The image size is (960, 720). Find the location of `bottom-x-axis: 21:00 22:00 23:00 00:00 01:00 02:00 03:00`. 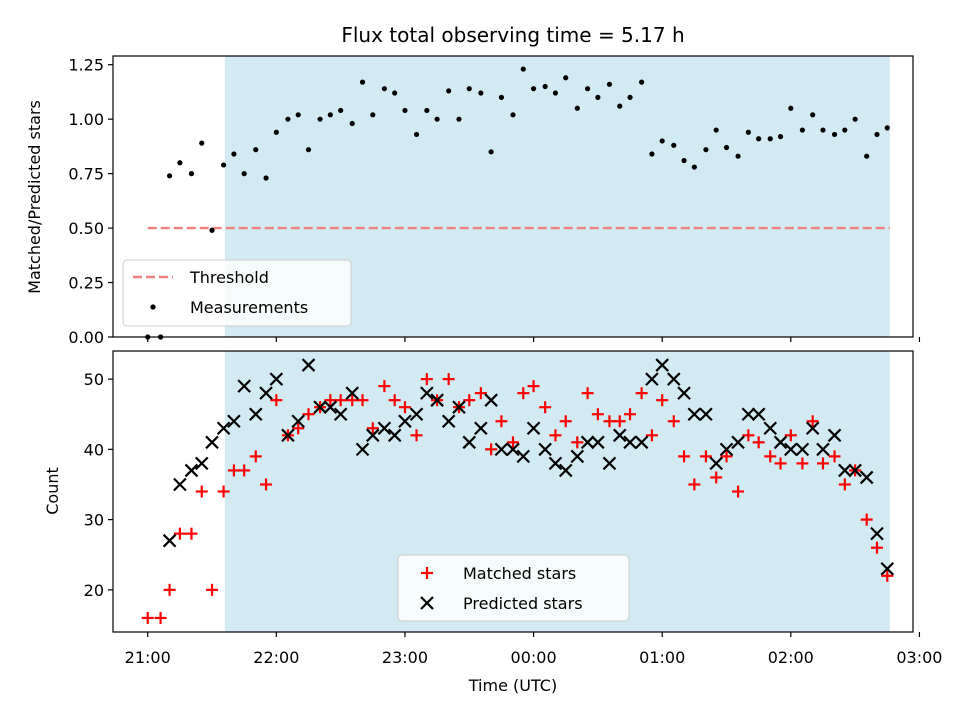

bottom-x-axis: 21:00 22:00 23:00 00:00 01:00 02:00 03:00 is located at coordinates (533, 649).